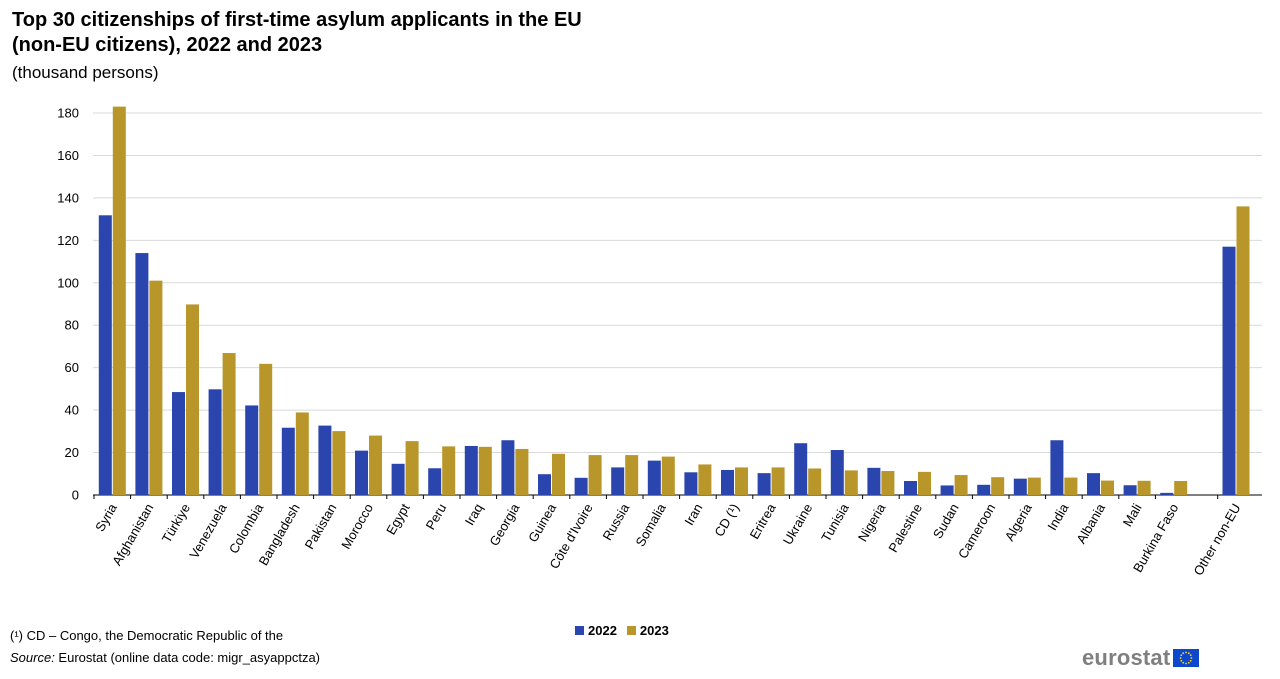  I want to click on x-category-label: Mali, so click(1132, 515).